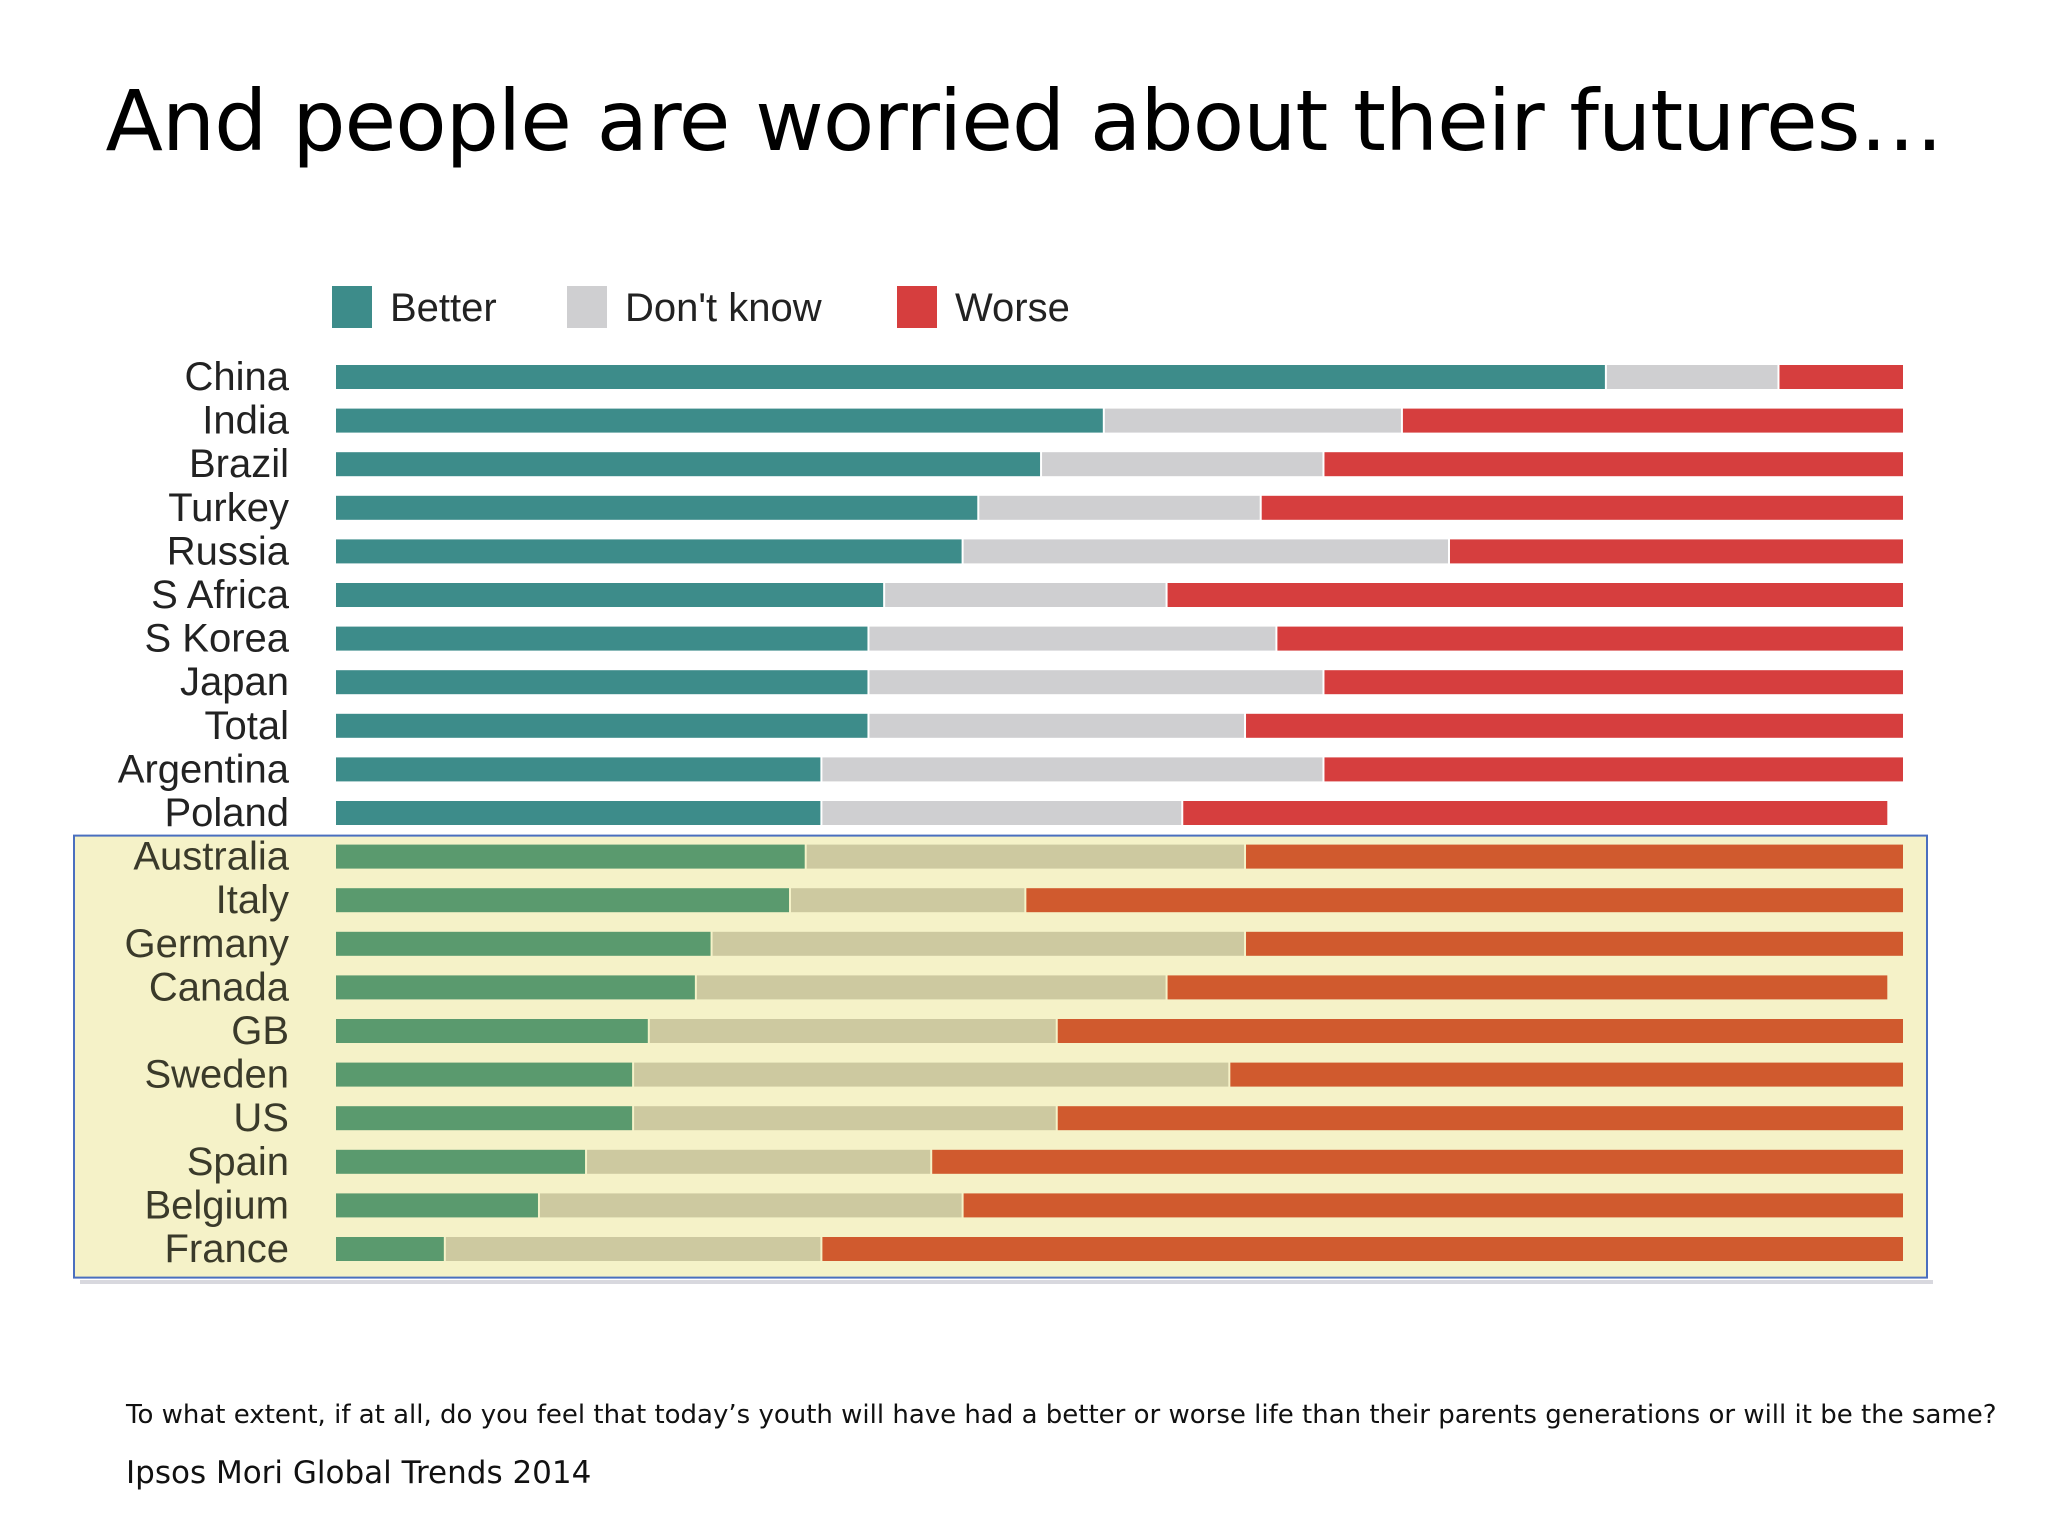 Image resolution: width=2048 pixels, height=1536 pixels. Describe the element at coordinates (359, 1473) in the screenshot. I see `source-note: Ipsos Mori Global Trends 2014` at that location.